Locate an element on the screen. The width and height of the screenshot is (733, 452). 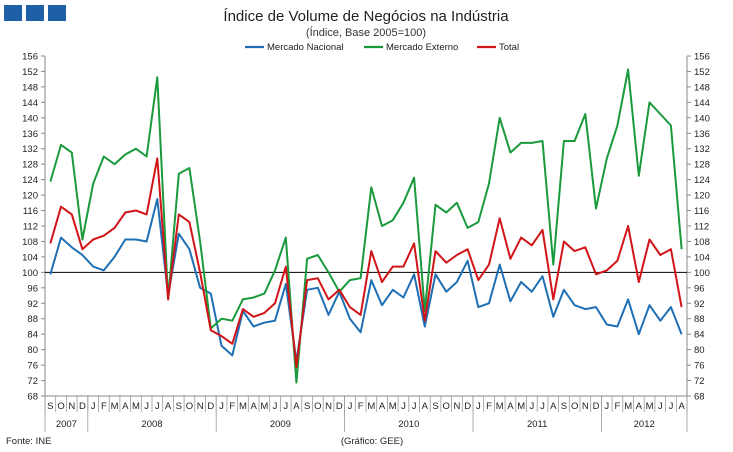
legend-label-externo: Mercado Externo is located at coordinates (422, 47).